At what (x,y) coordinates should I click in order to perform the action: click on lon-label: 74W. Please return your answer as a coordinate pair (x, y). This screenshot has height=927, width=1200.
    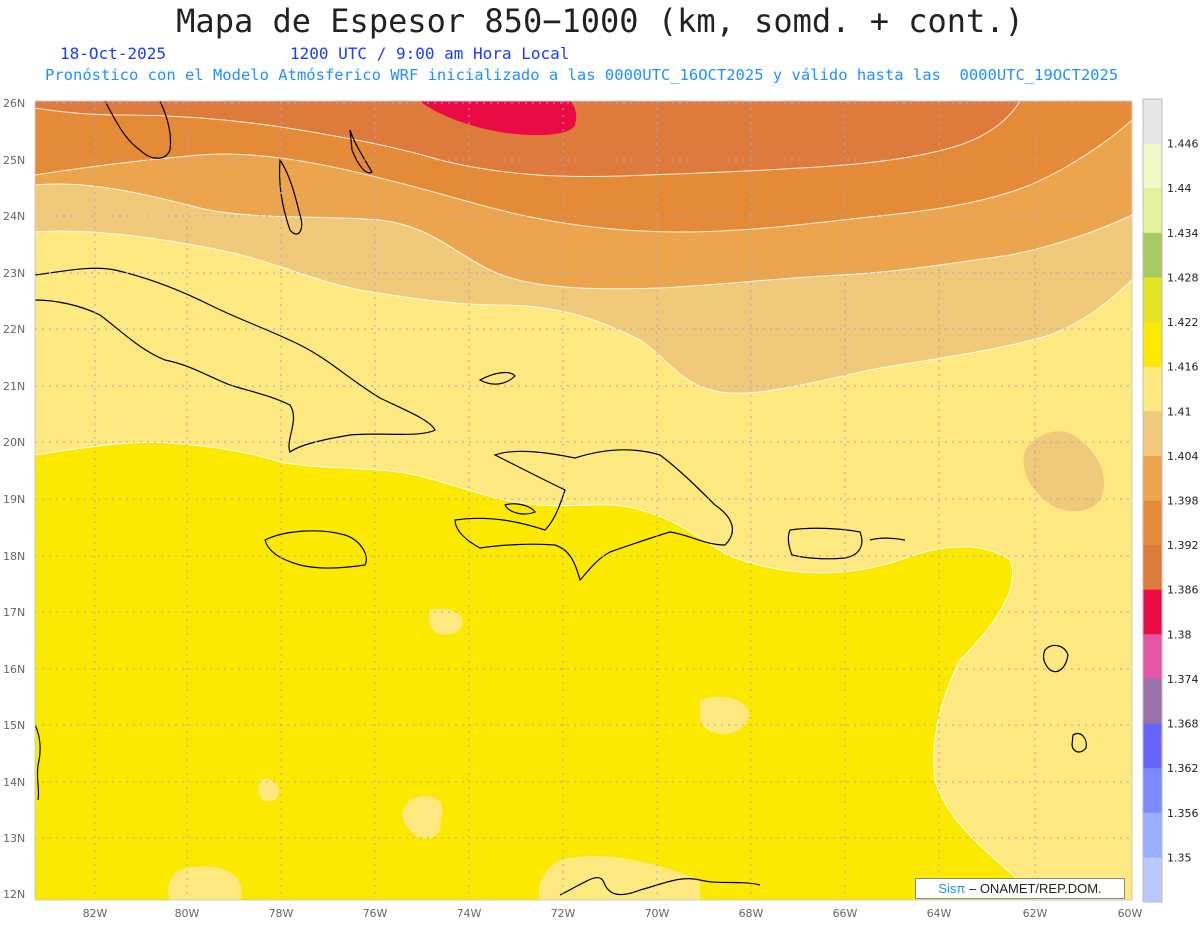
    Looking at the image, I should click on (469, 913).